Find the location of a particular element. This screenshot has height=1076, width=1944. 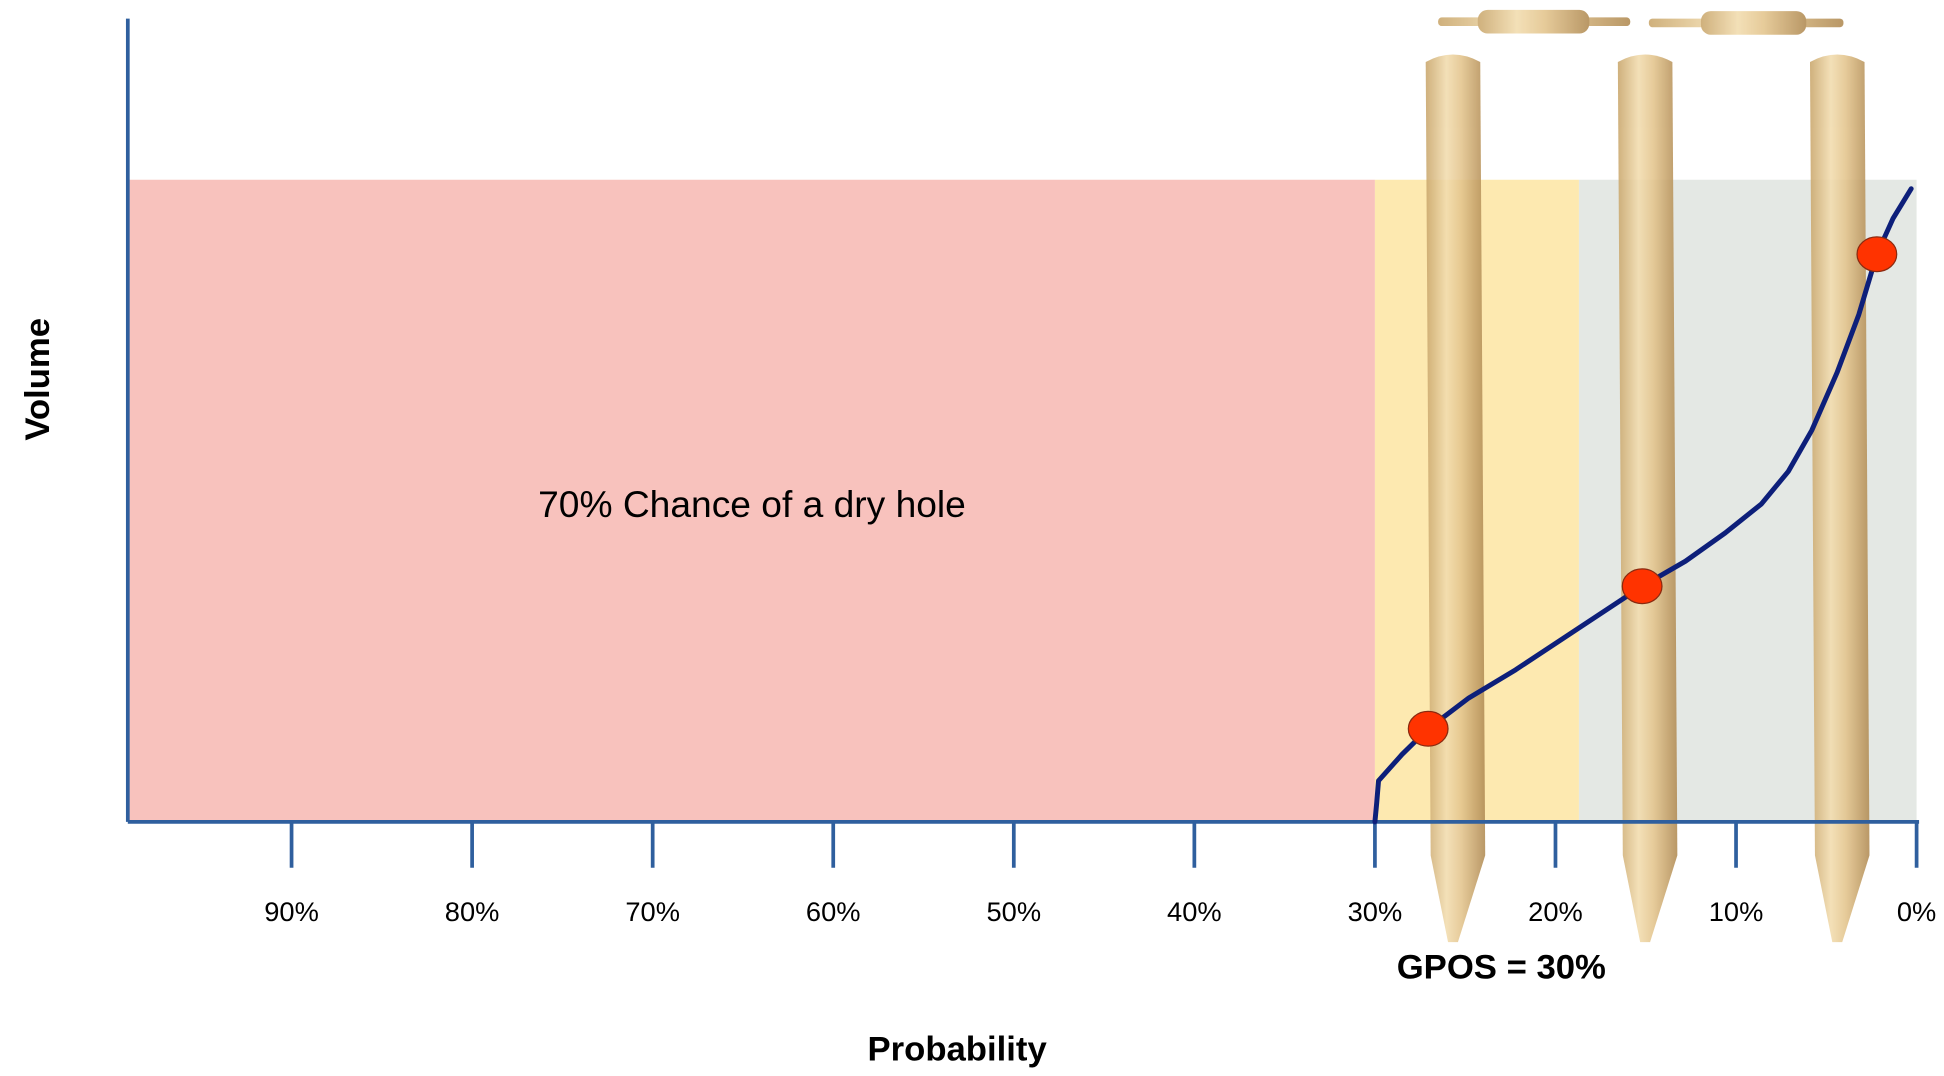

x-tick-label: 30% is located at coordinates (1375, 911).